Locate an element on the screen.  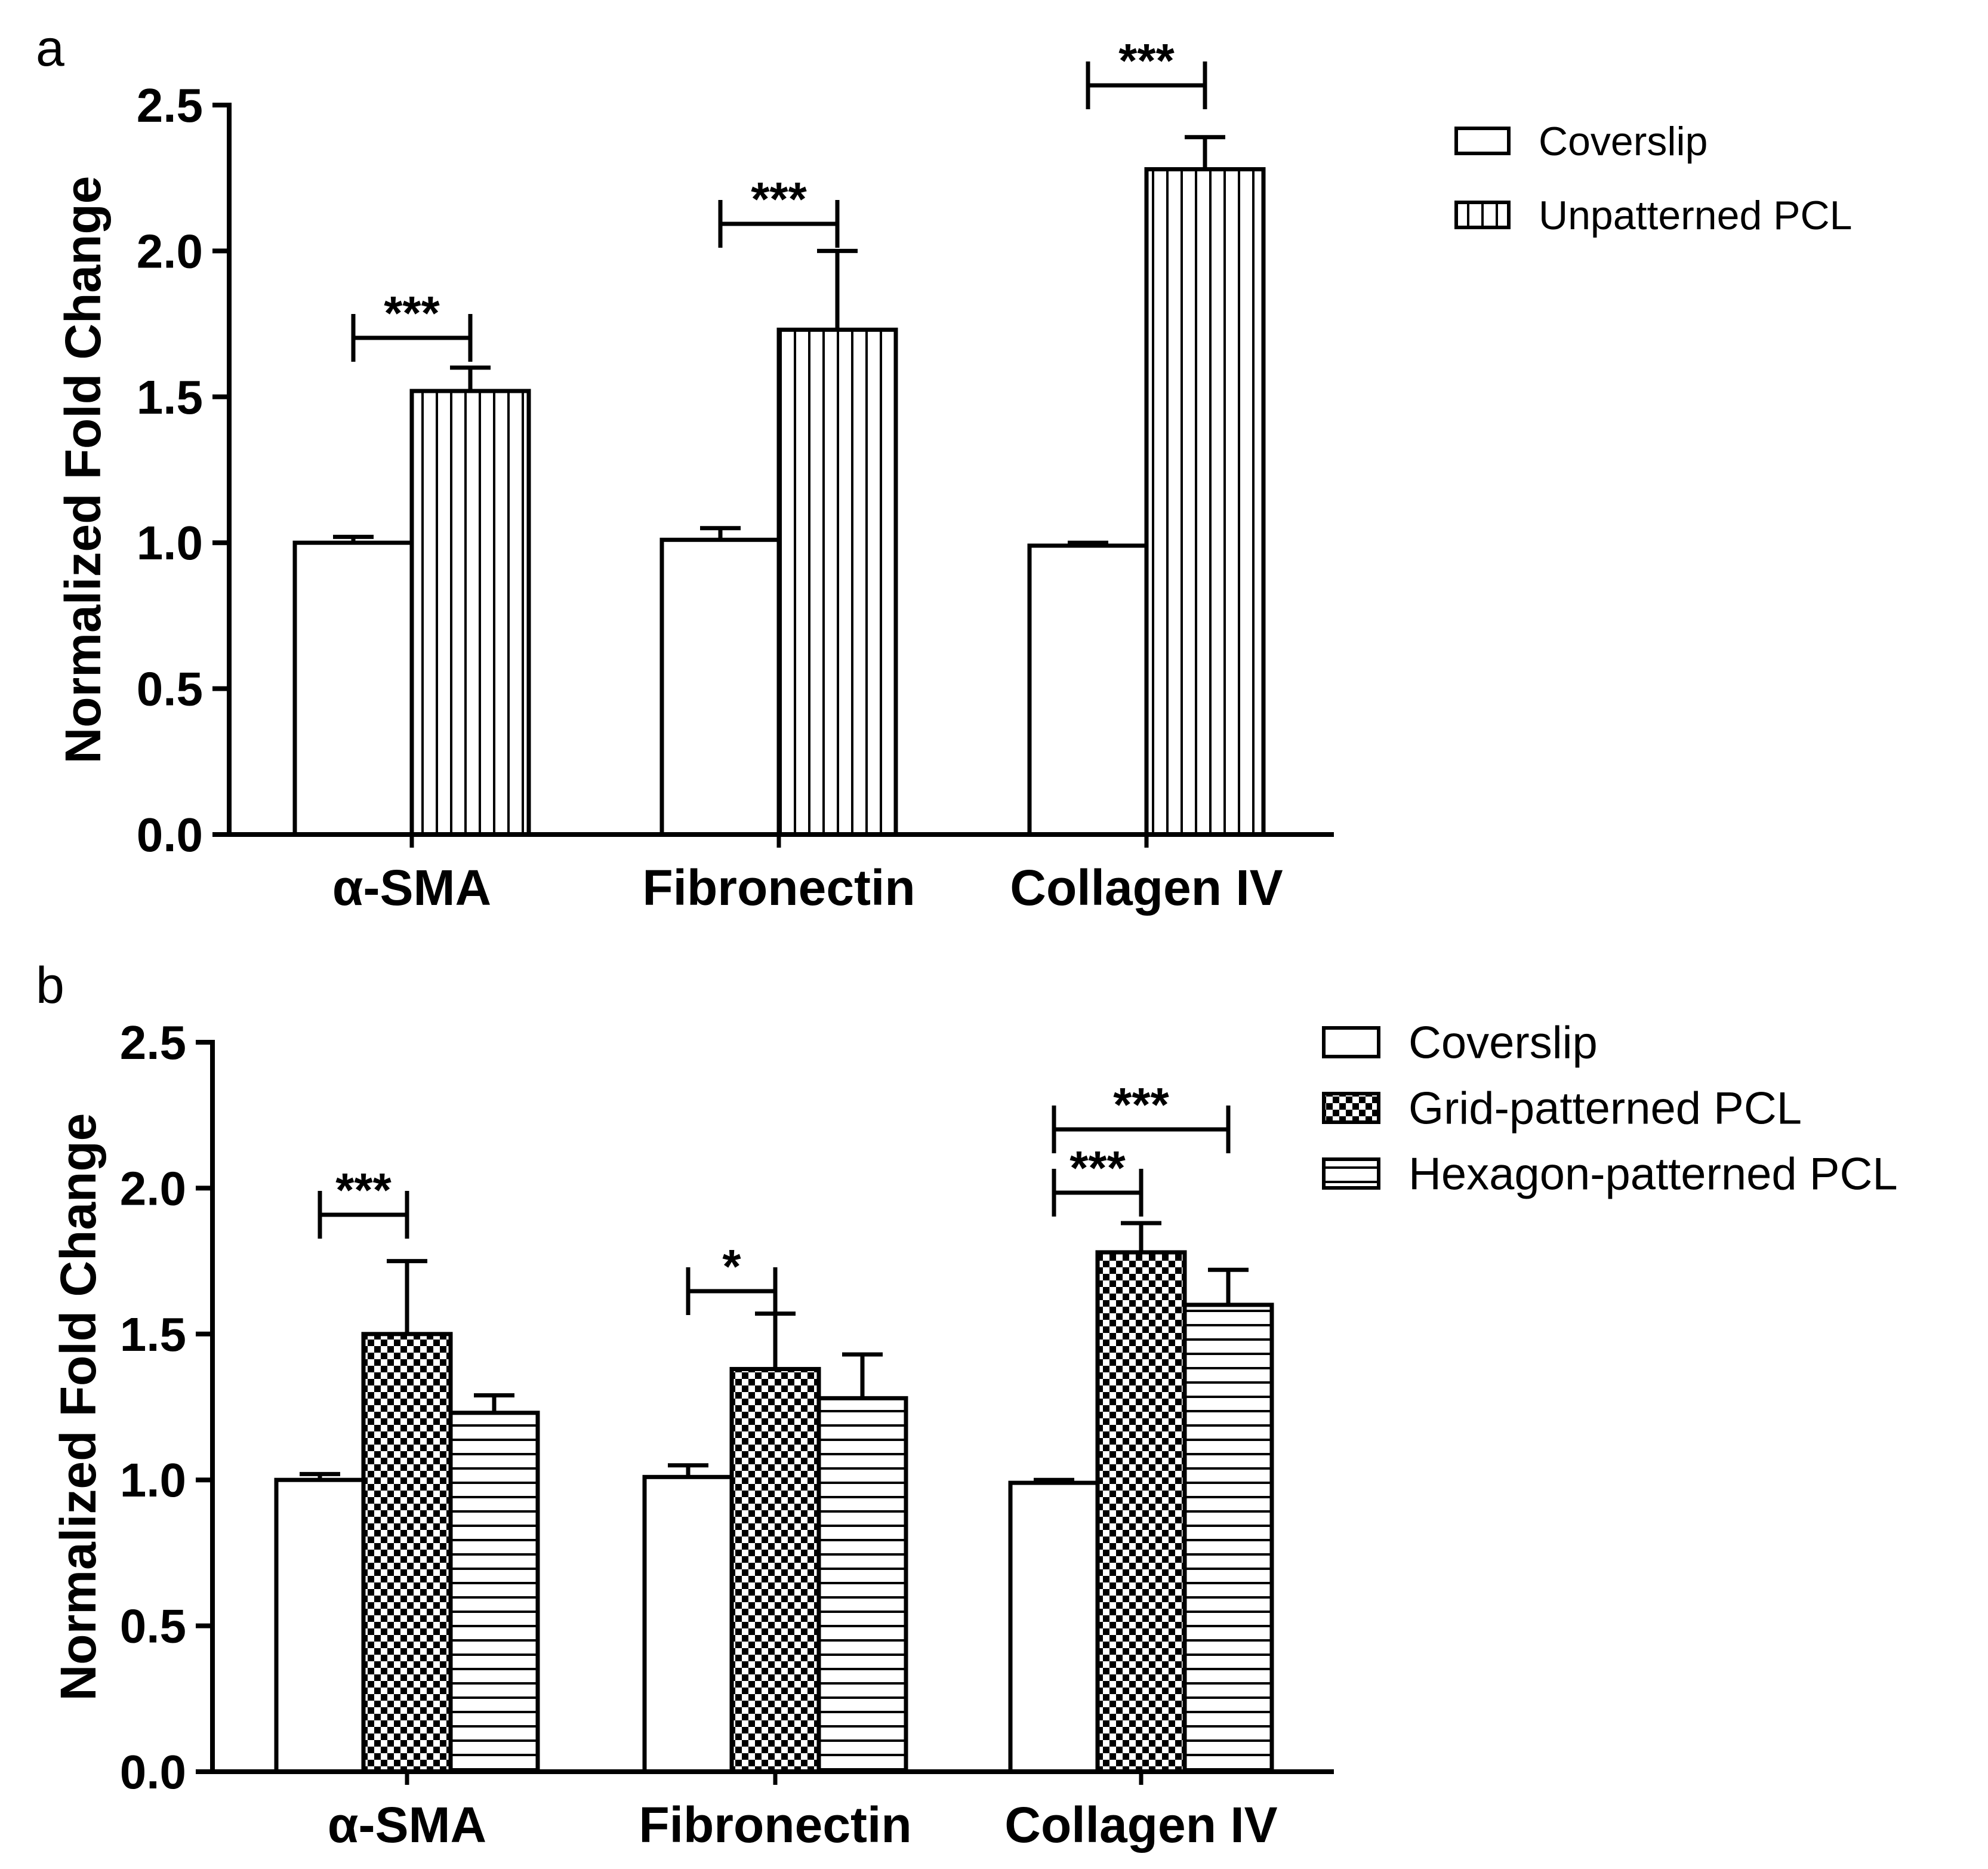
legend-label: Hexagon-patterned PCL is located at coordinates (1653, 1174).